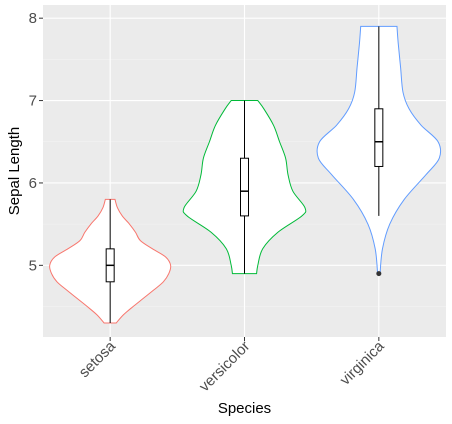 This screenshot has width=452, height=424. I want to click on x-tick-label: setosa, so click(98, 359).